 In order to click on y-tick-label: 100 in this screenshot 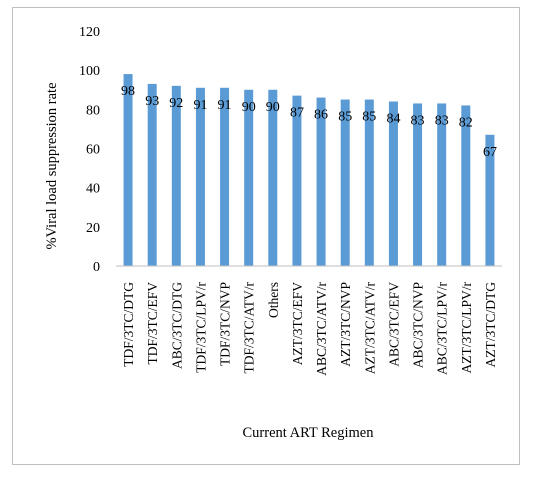, I will do `click(89, 71)`.